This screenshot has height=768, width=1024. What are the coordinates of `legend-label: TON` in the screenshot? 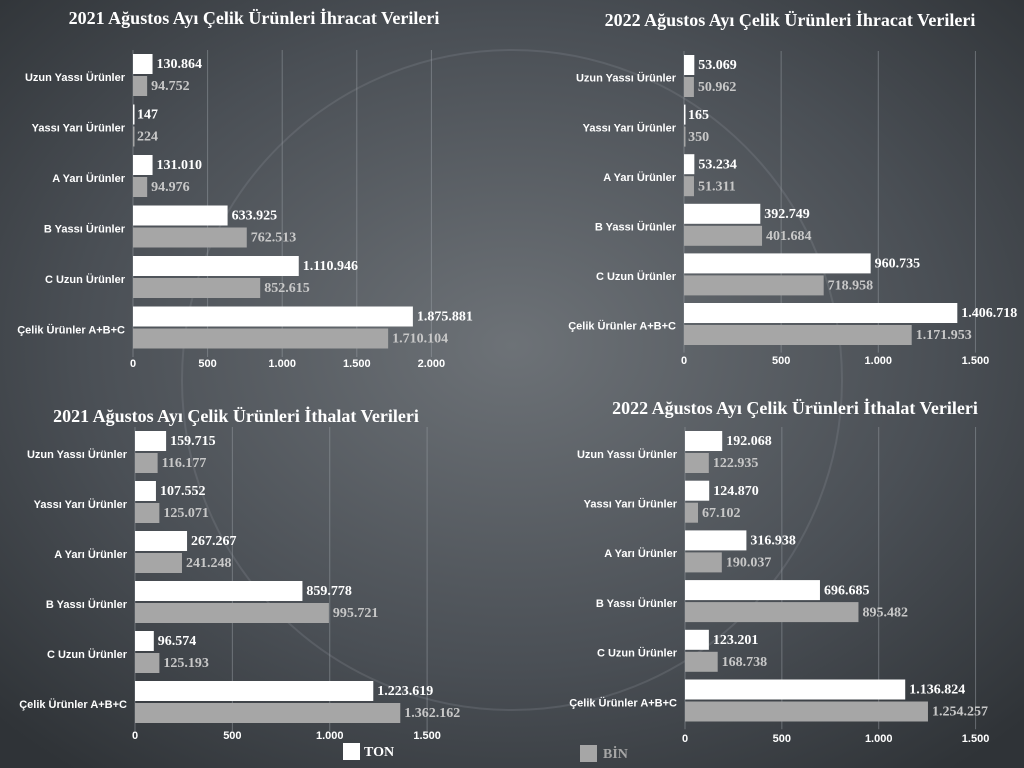 It's located at (379, 752).